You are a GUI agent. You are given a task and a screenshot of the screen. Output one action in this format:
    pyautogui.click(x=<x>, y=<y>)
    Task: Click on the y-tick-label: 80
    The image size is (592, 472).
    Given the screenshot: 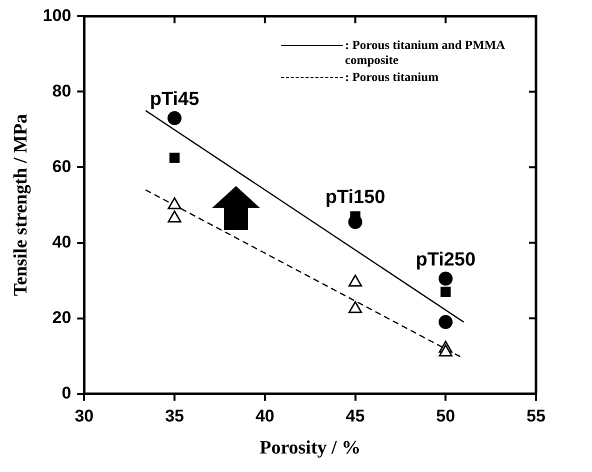 What is the action you would take?
    pyautogui.click(x=62, y=90)
    